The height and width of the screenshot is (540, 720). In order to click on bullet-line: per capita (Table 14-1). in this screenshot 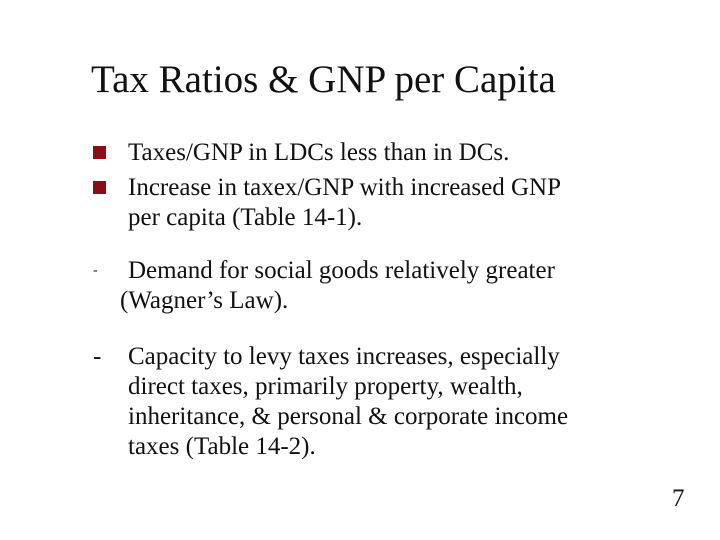, I will do `click(245, 217)`.